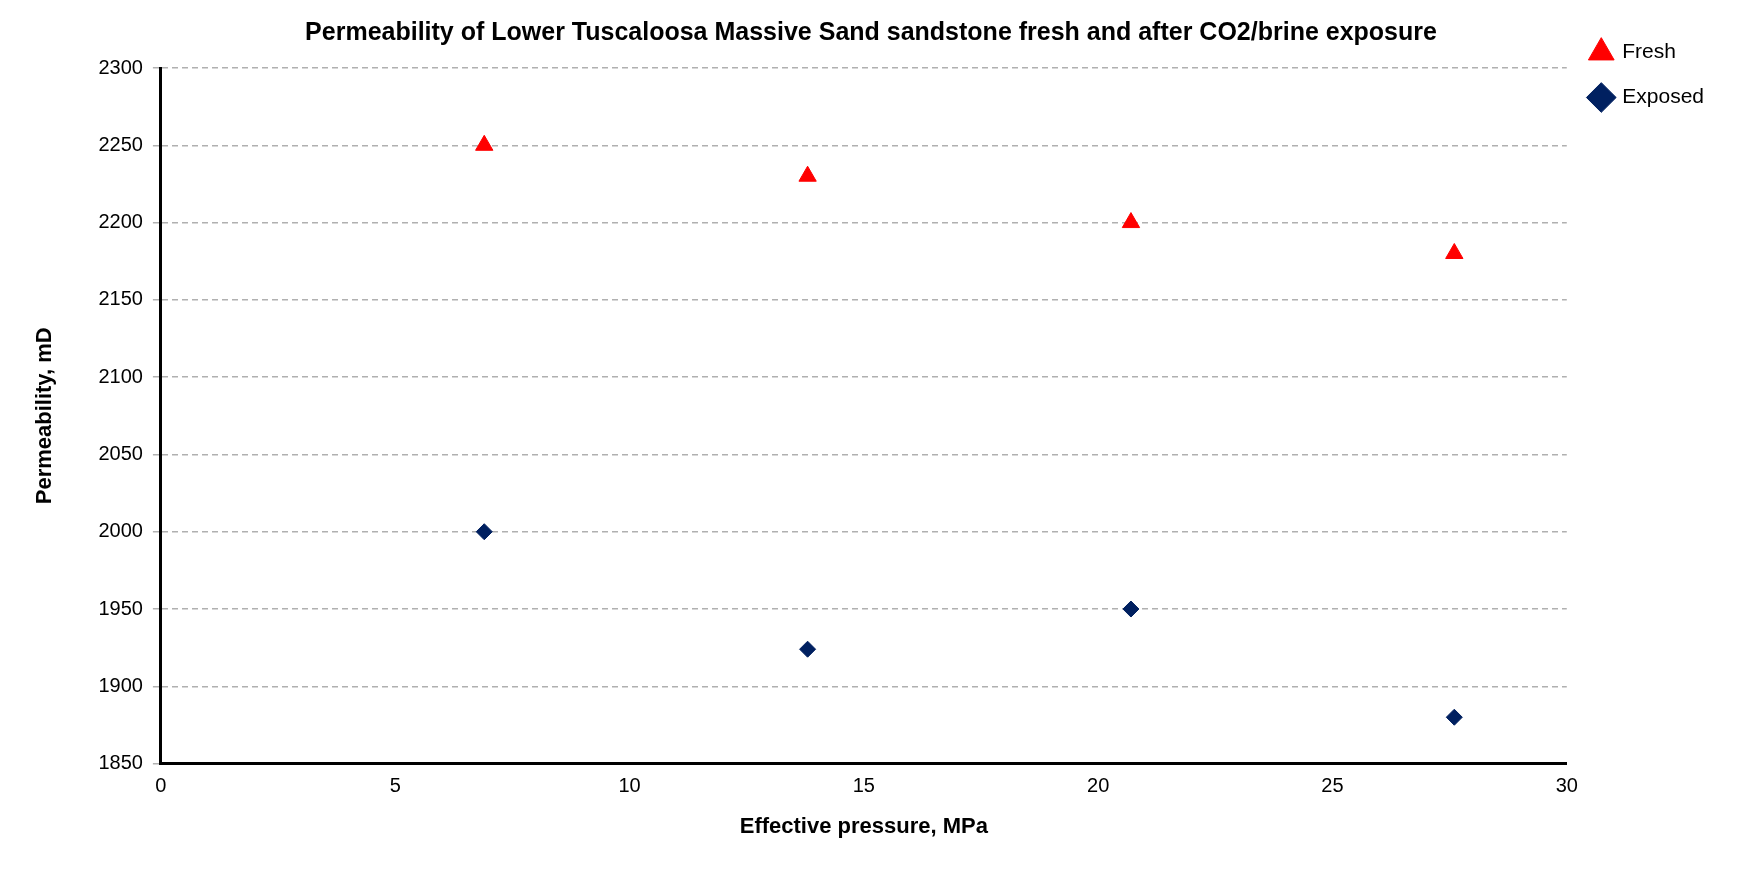 The height and width of the screenshot is (872, 1762). I want to click on y-tick-label: 2200, so click(120, 221).